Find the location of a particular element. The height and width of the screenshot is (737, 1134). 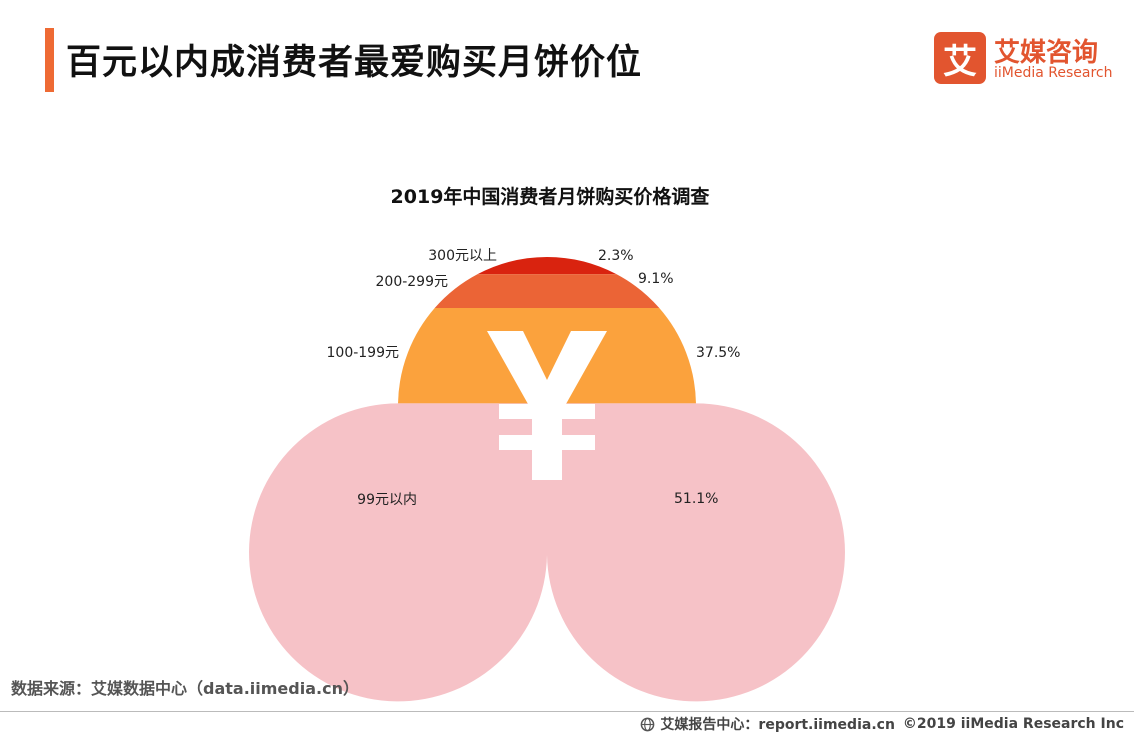

data-source: 数据来源：艾媒数据中心（data.iimedia.cn） is located at coordinates (185, 688).